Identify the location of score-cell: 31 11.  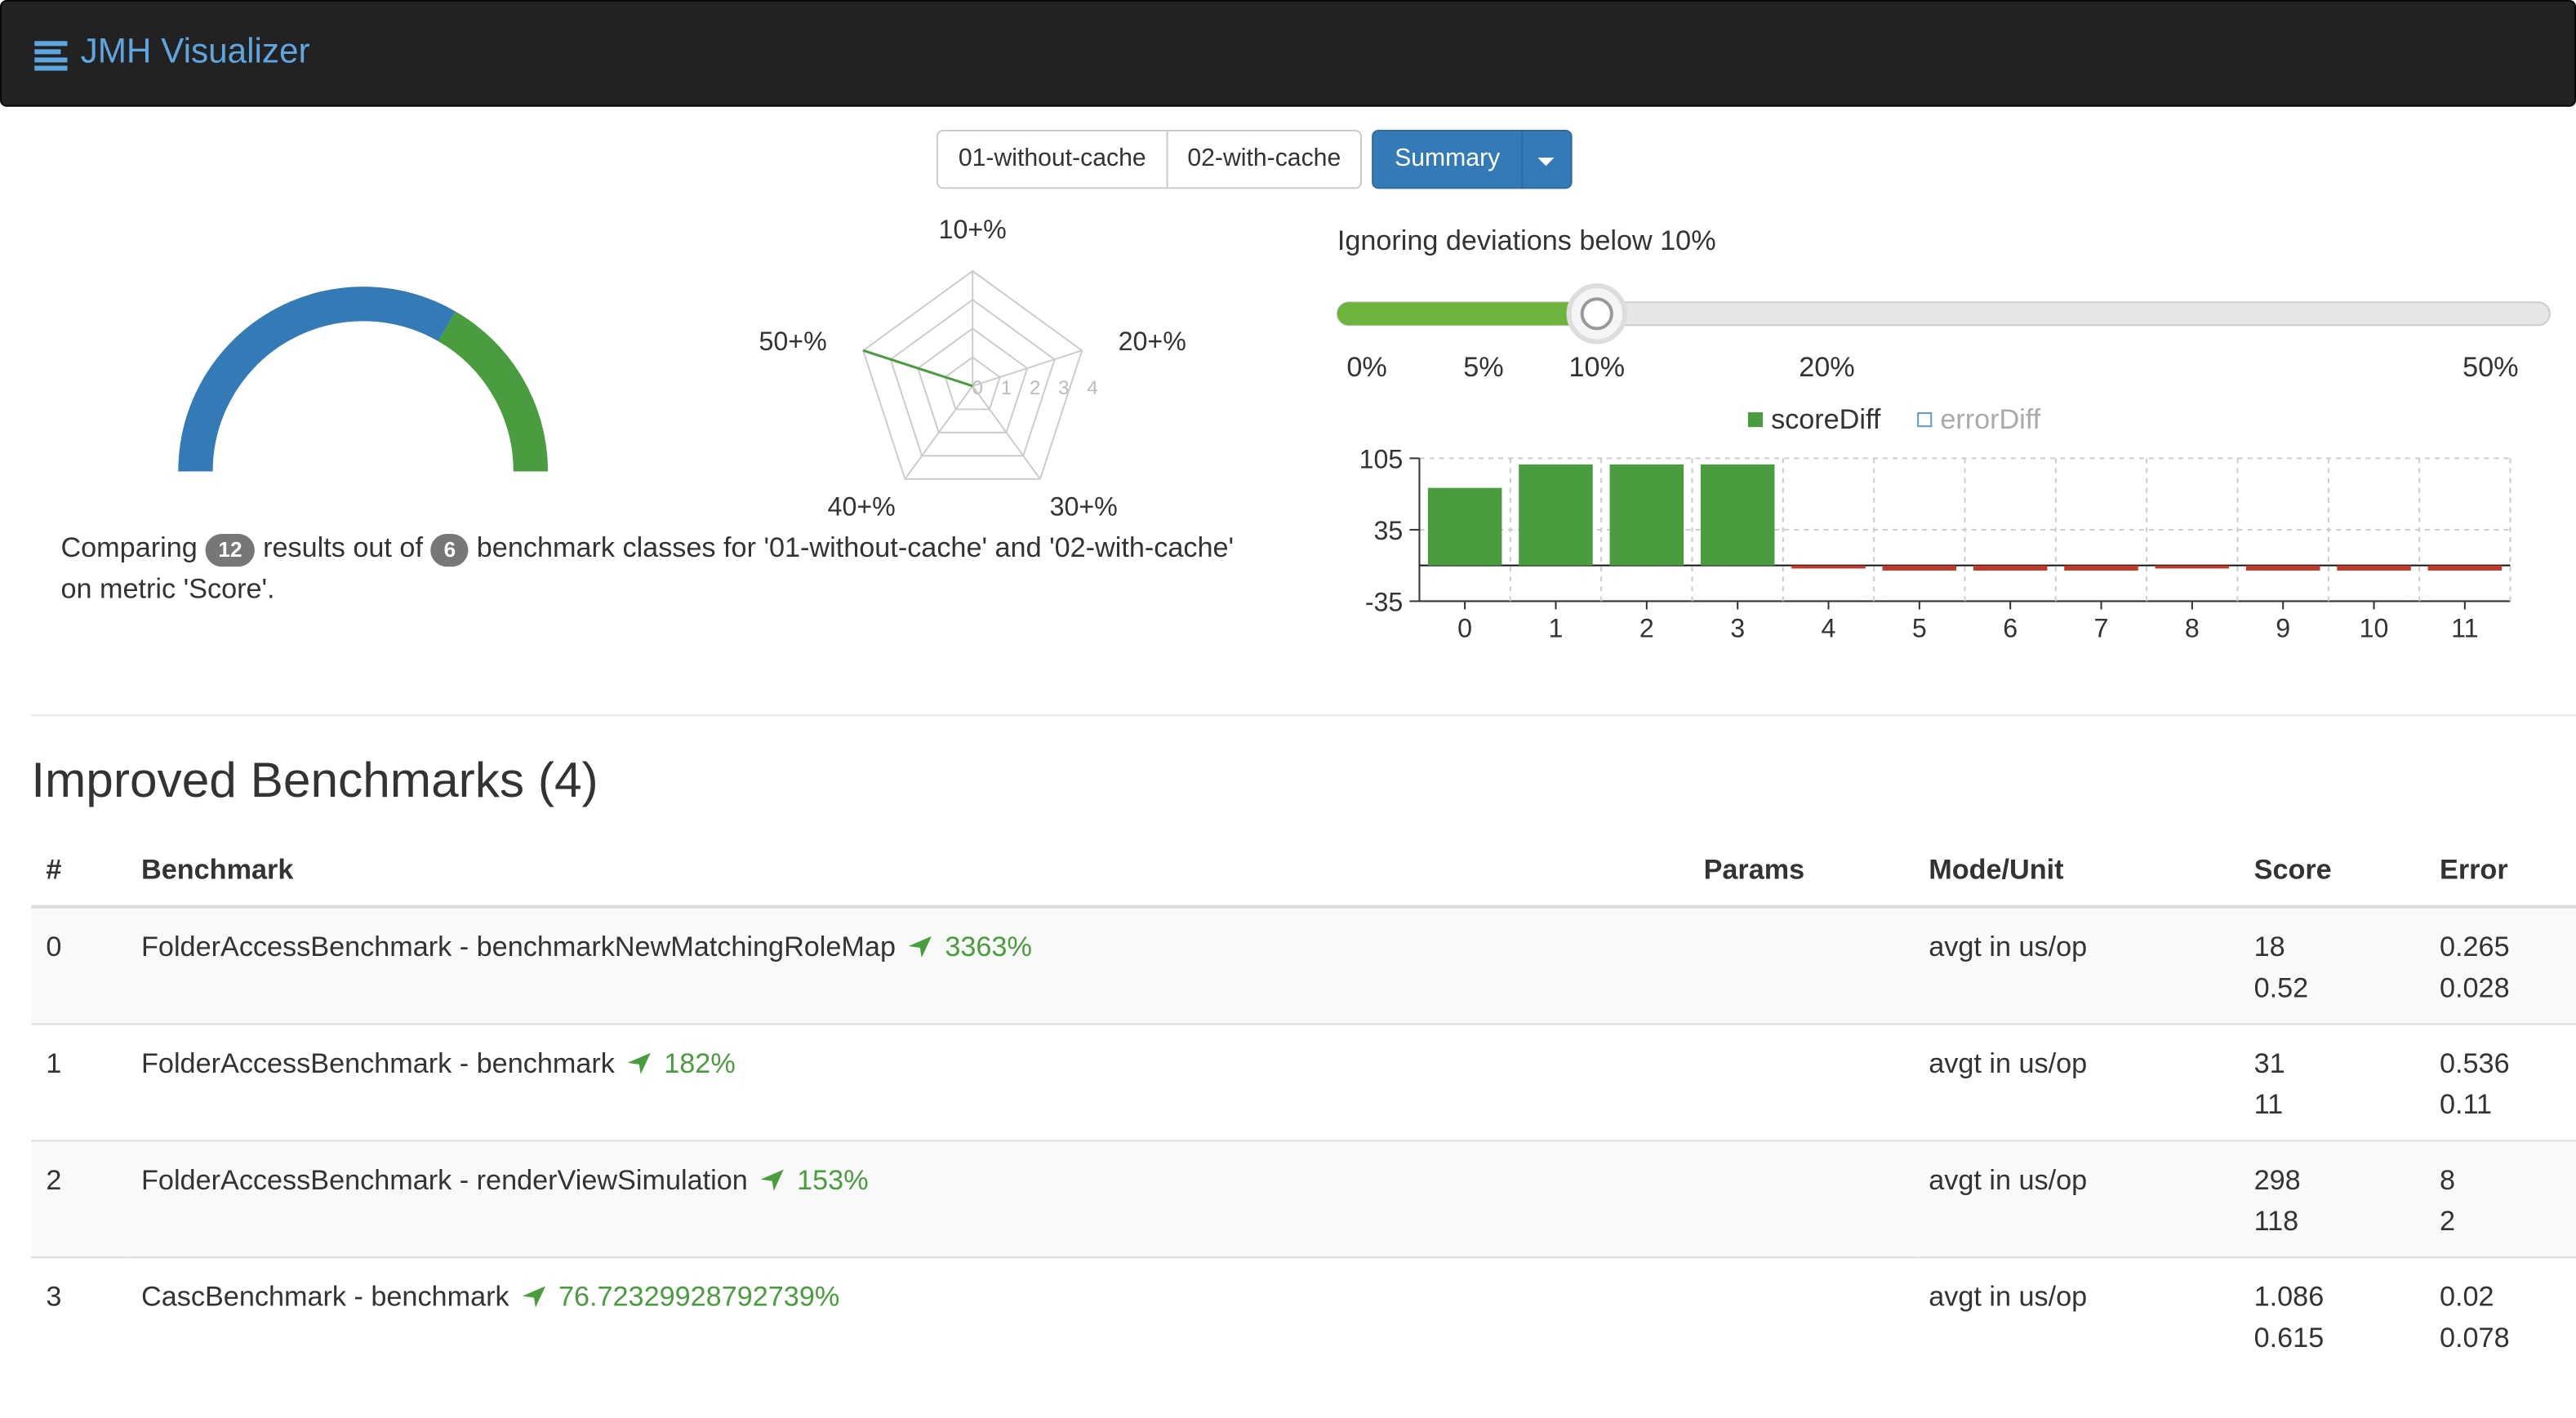
(2332, 1082).